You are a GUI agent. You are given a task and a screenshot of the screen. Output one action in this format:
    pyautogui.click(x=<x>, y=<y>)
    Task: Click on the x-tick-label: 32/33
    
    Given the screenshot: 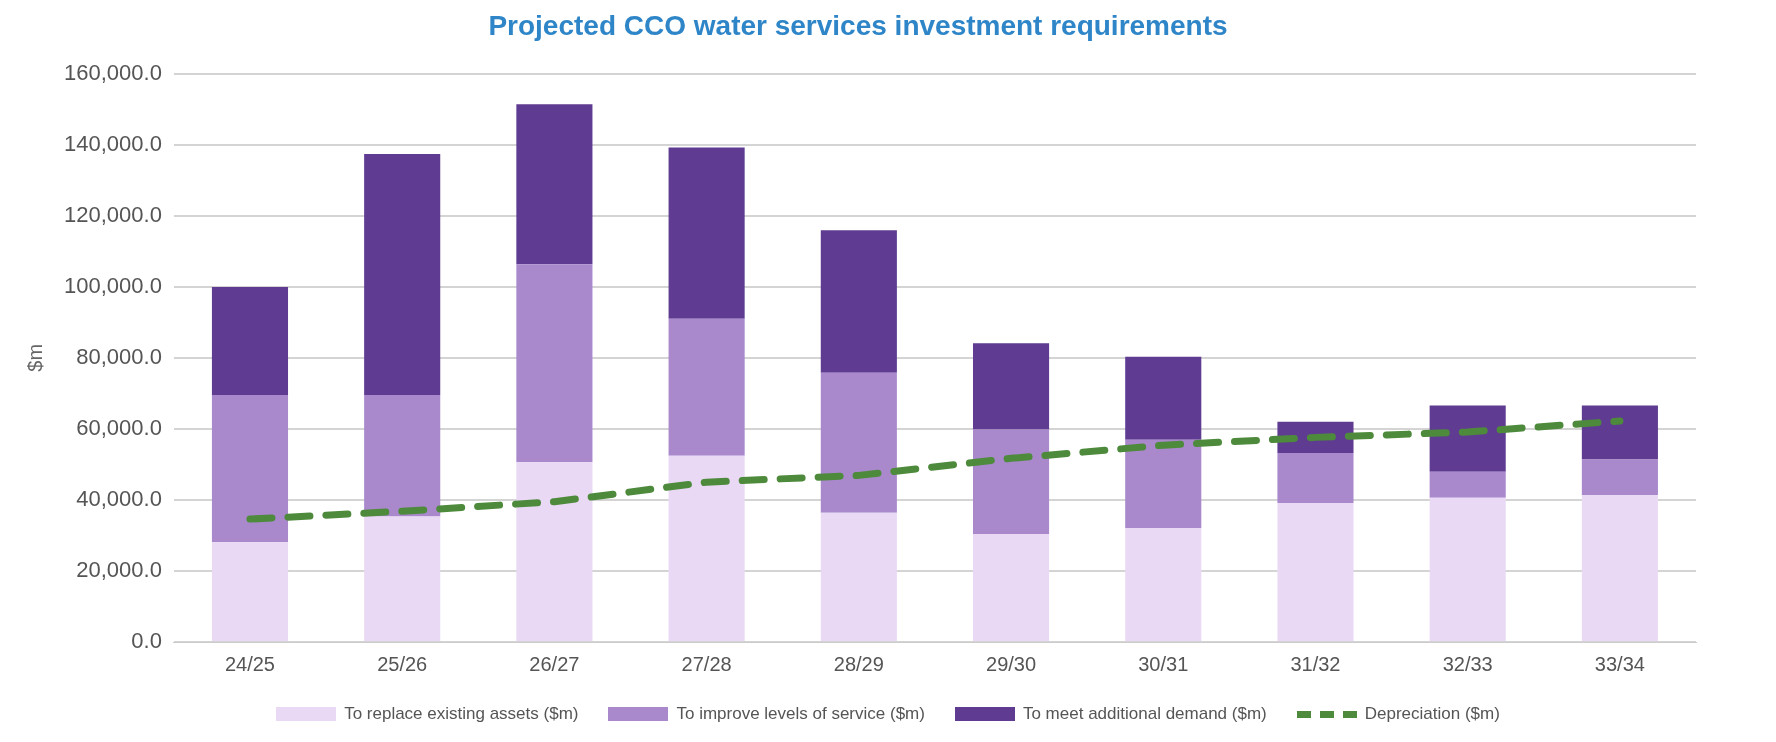 What is the action you would take?
    pyautogui.click(x=1467, y=663)
    